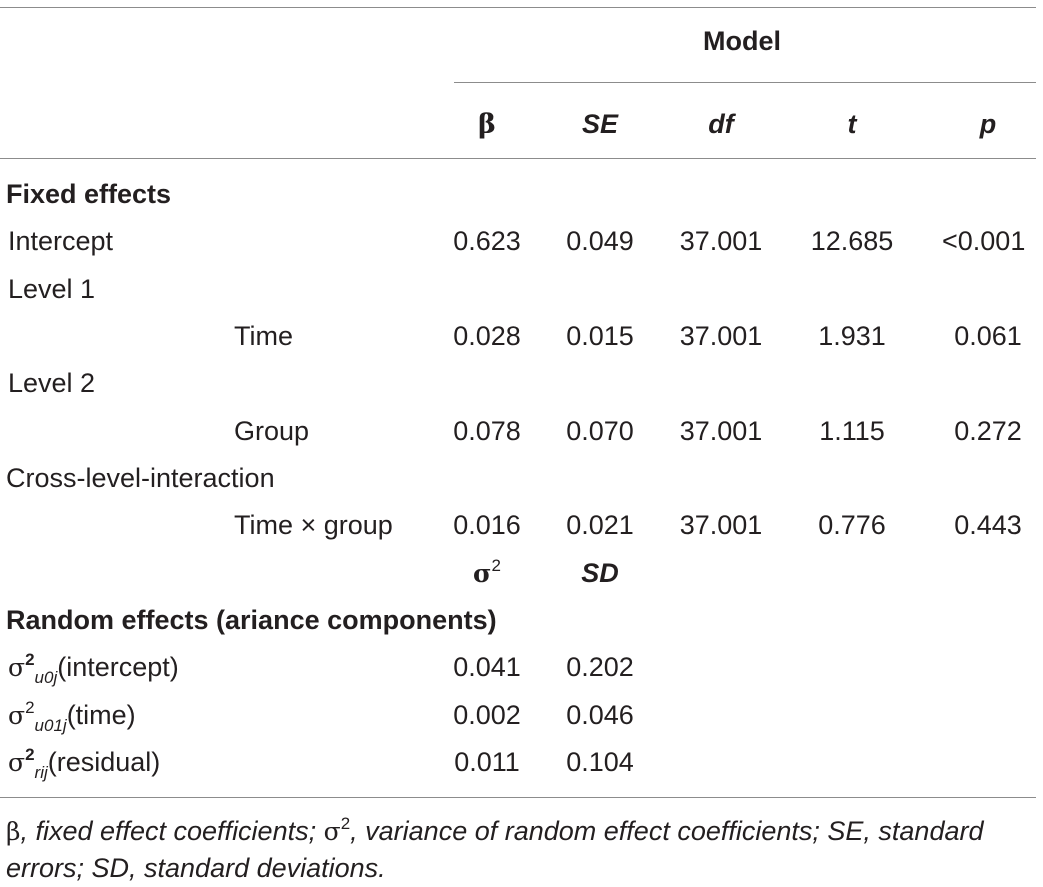  I want to click on table-bottom-rule, so click(518, 797).